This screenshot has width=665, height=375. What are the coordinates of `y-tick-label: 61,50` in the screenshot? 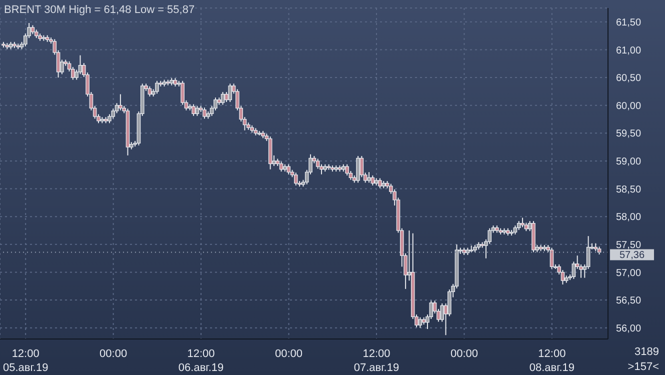 It's located at (629, 22).